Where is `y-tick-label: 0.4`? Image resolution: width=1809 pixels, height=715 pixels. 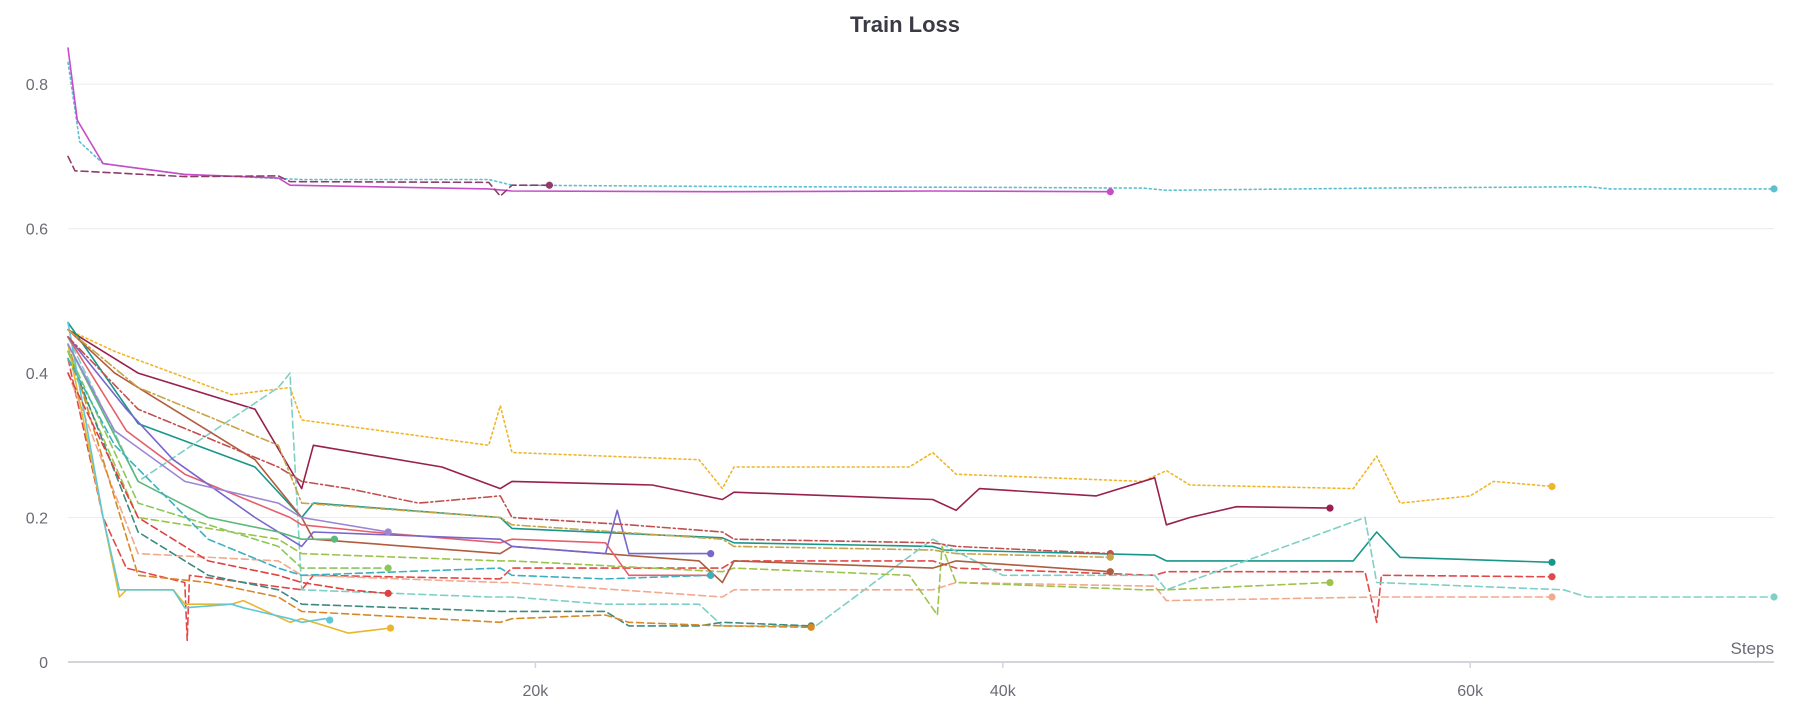 y-tick-label: 0.4 is located at coordinates (37, 374).